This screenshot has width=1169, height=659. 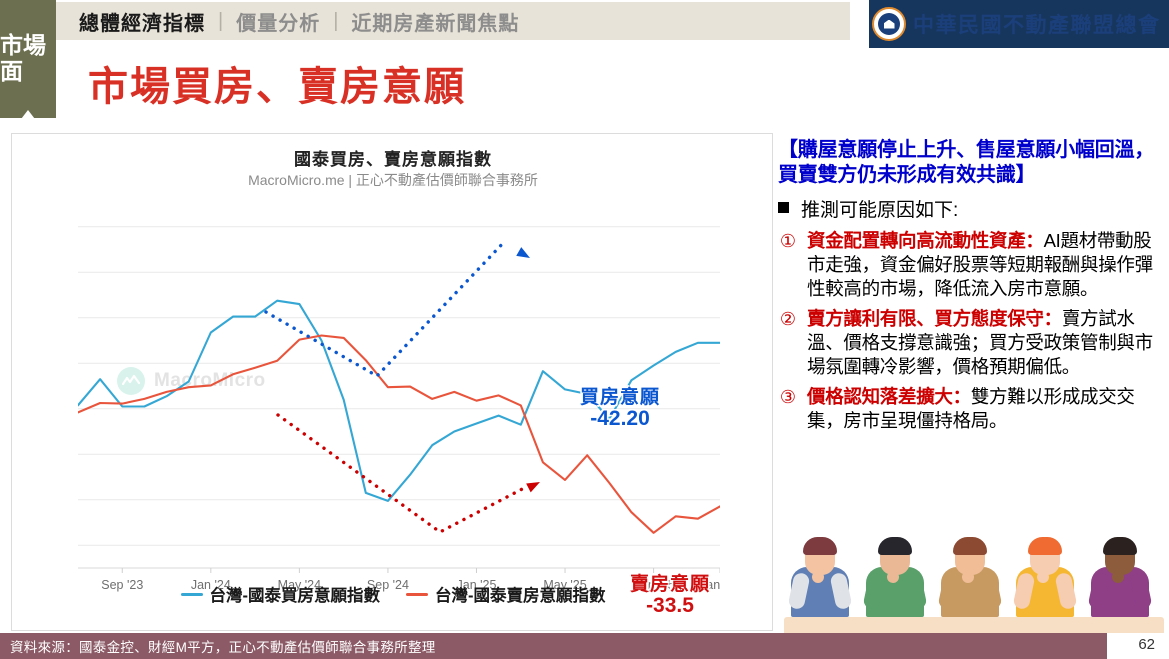 What do you see at coordinates (788, 241) in the screenshot?
I see `reason-number-1: ①` at bounding box center [788, 241].